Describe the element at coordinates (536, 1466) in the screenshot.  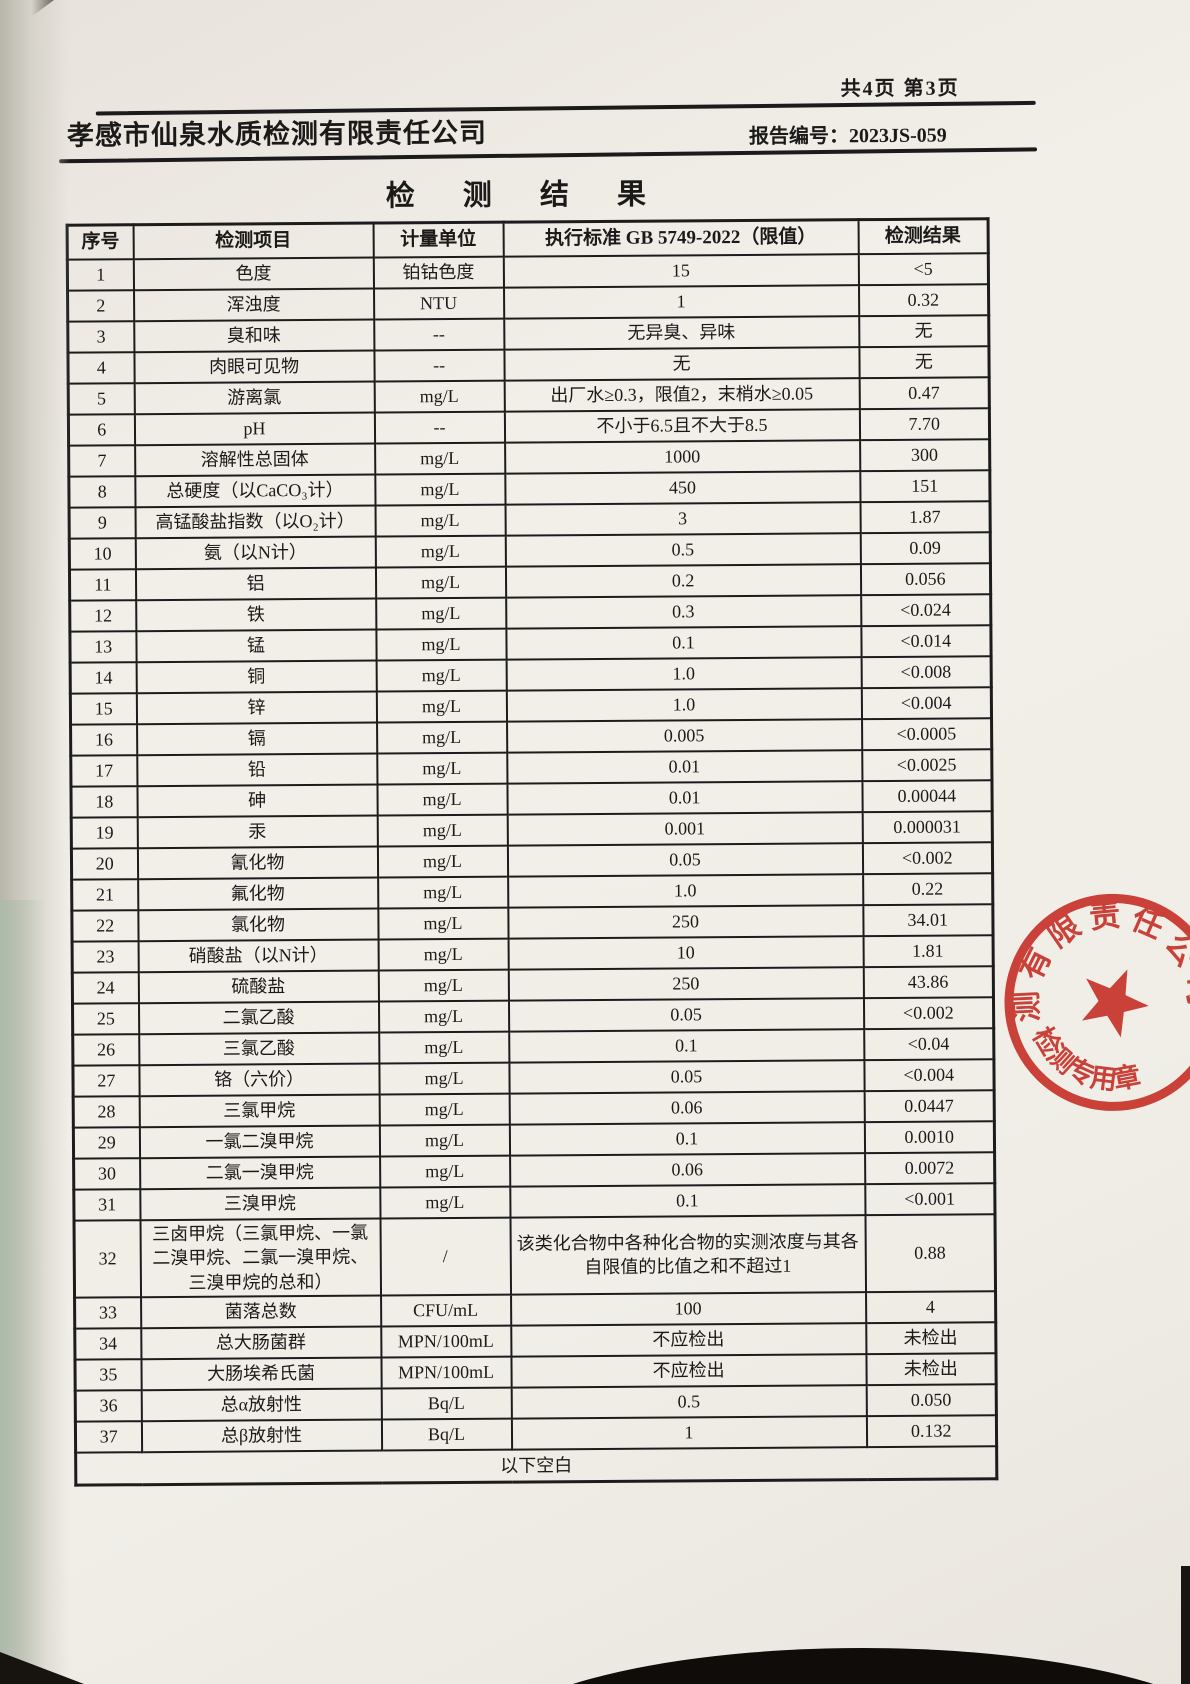
I see `blank-below-note: 以下空白` at that location.